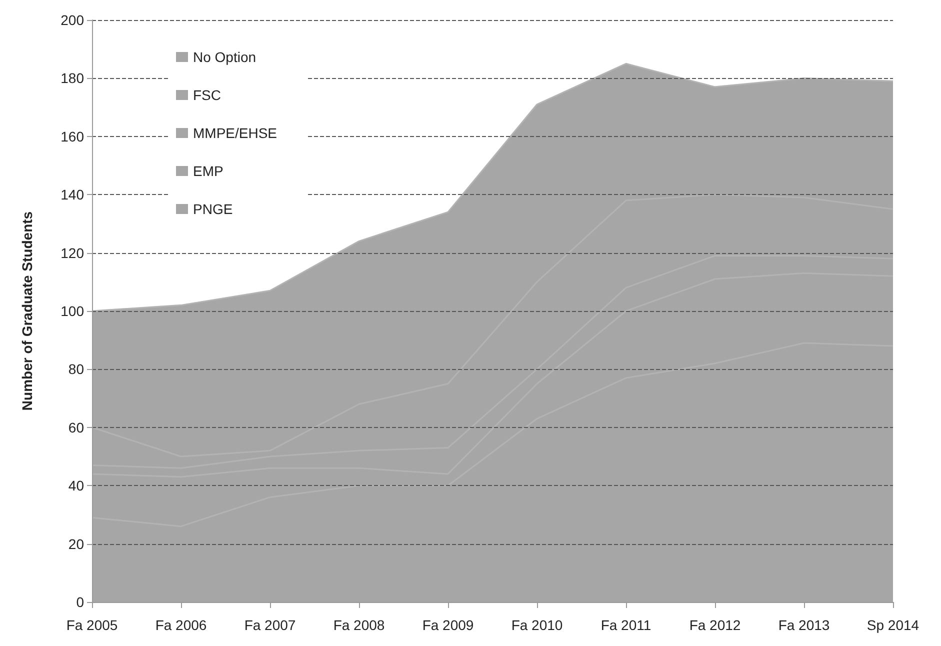 This screenshot has height=646, width=941. I want to click on legend-label: PNGE, so click(213, 209).